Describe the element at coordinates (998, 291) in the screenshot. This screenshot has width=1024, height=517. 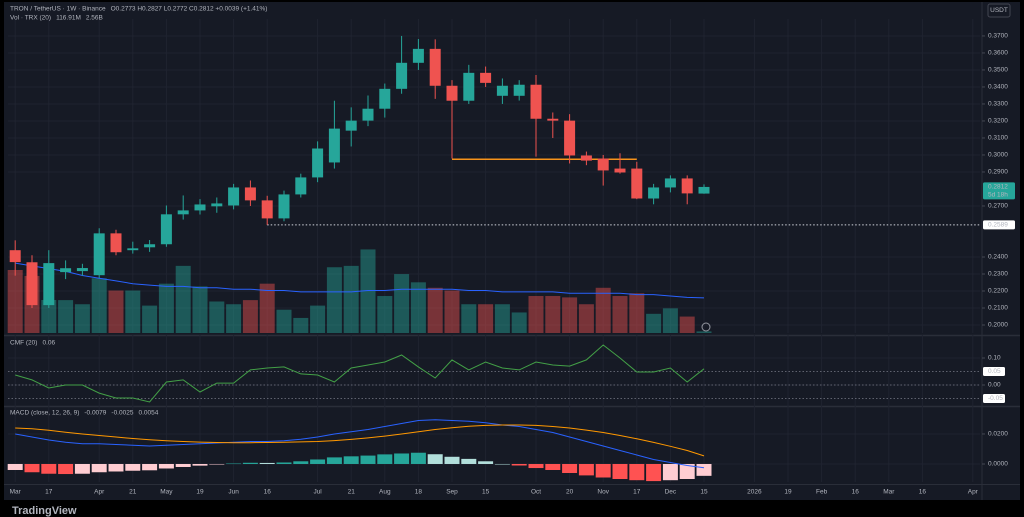
I see `y-tick-label: 0.2200` at that location.